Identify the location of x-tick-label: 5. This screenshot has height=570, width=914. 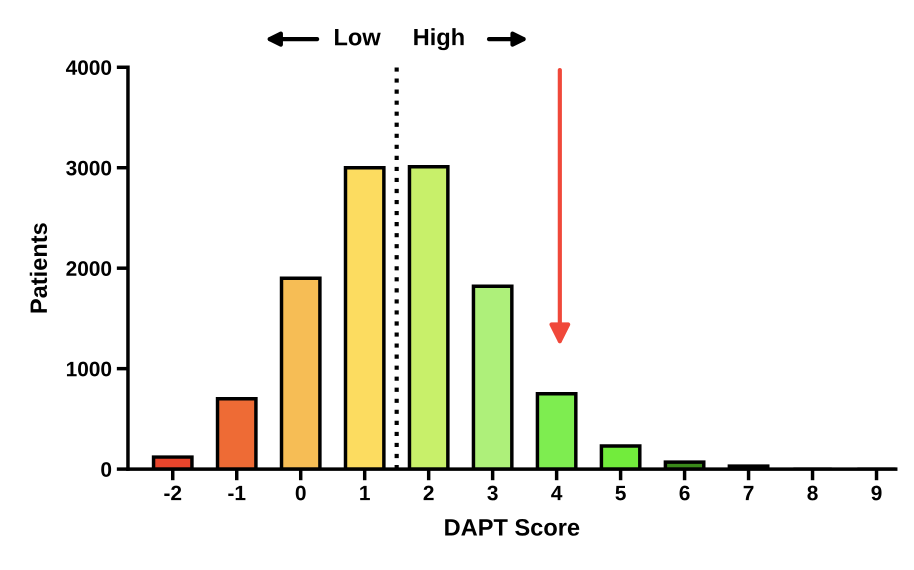
(620, 493).